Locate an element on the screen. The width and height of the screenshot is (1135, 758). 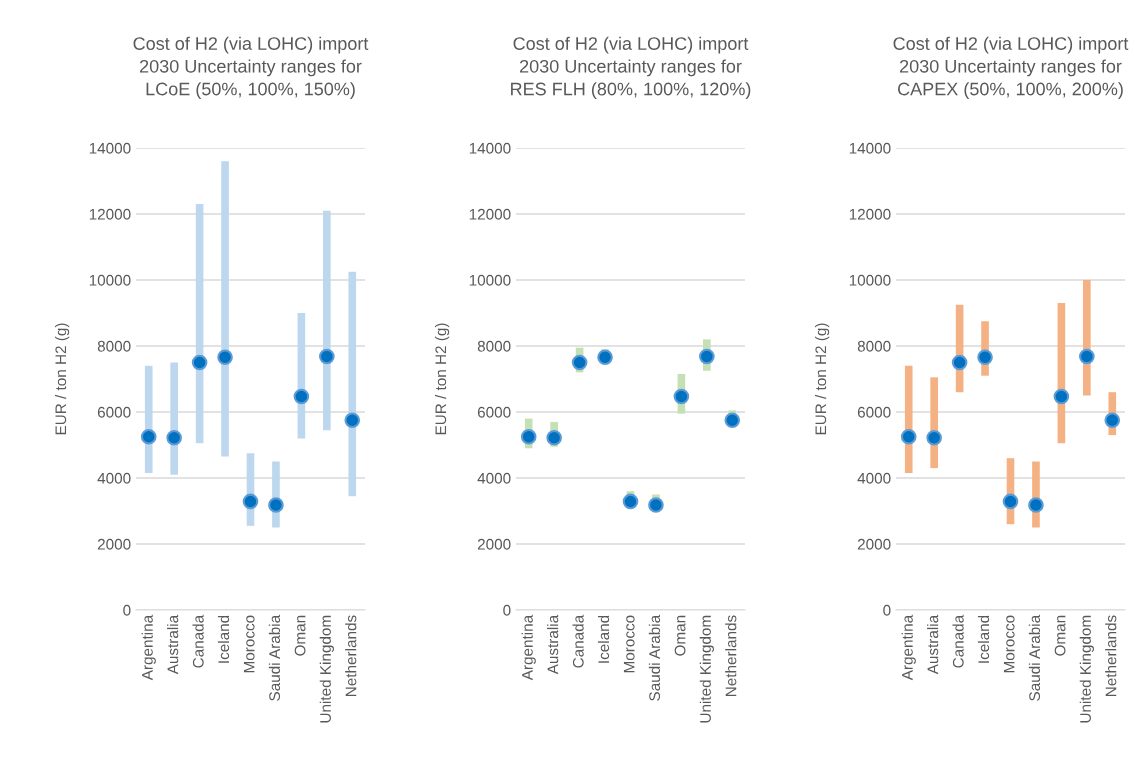
chart-title: Cost of H2 (via LOHC) import 2030 Uncertainty ranges for CAPEX (50%, 100%, 200%) is located at coordinates (1011, 67).